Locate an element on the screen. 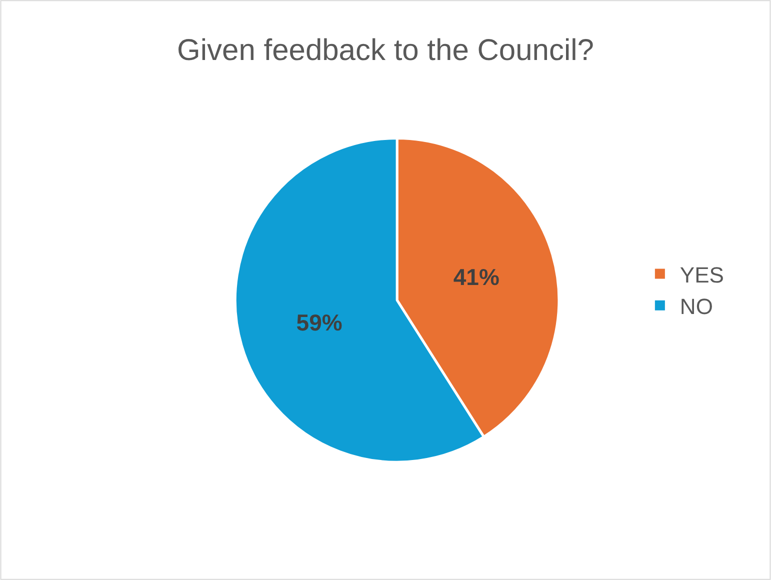  data-label: 59% is located at coordinates (319, 323).